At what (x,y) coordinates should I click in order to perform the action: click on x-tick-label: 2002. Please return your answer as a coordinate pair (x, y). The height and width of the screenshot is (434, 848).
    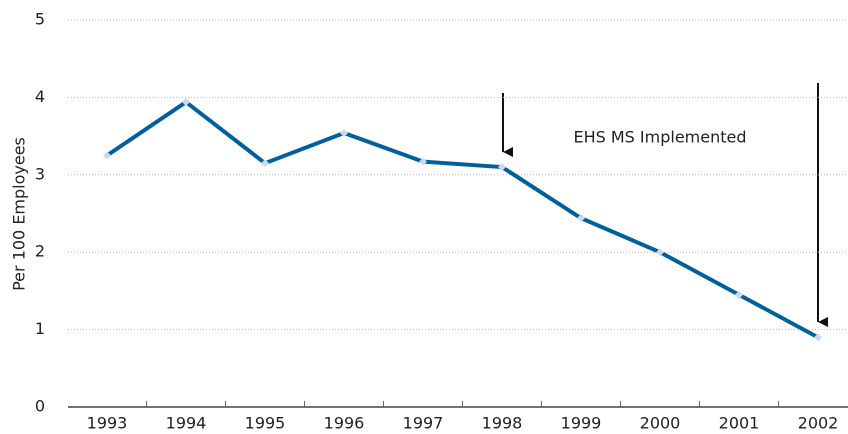
    Looking at the image, I should click on (818, 423).